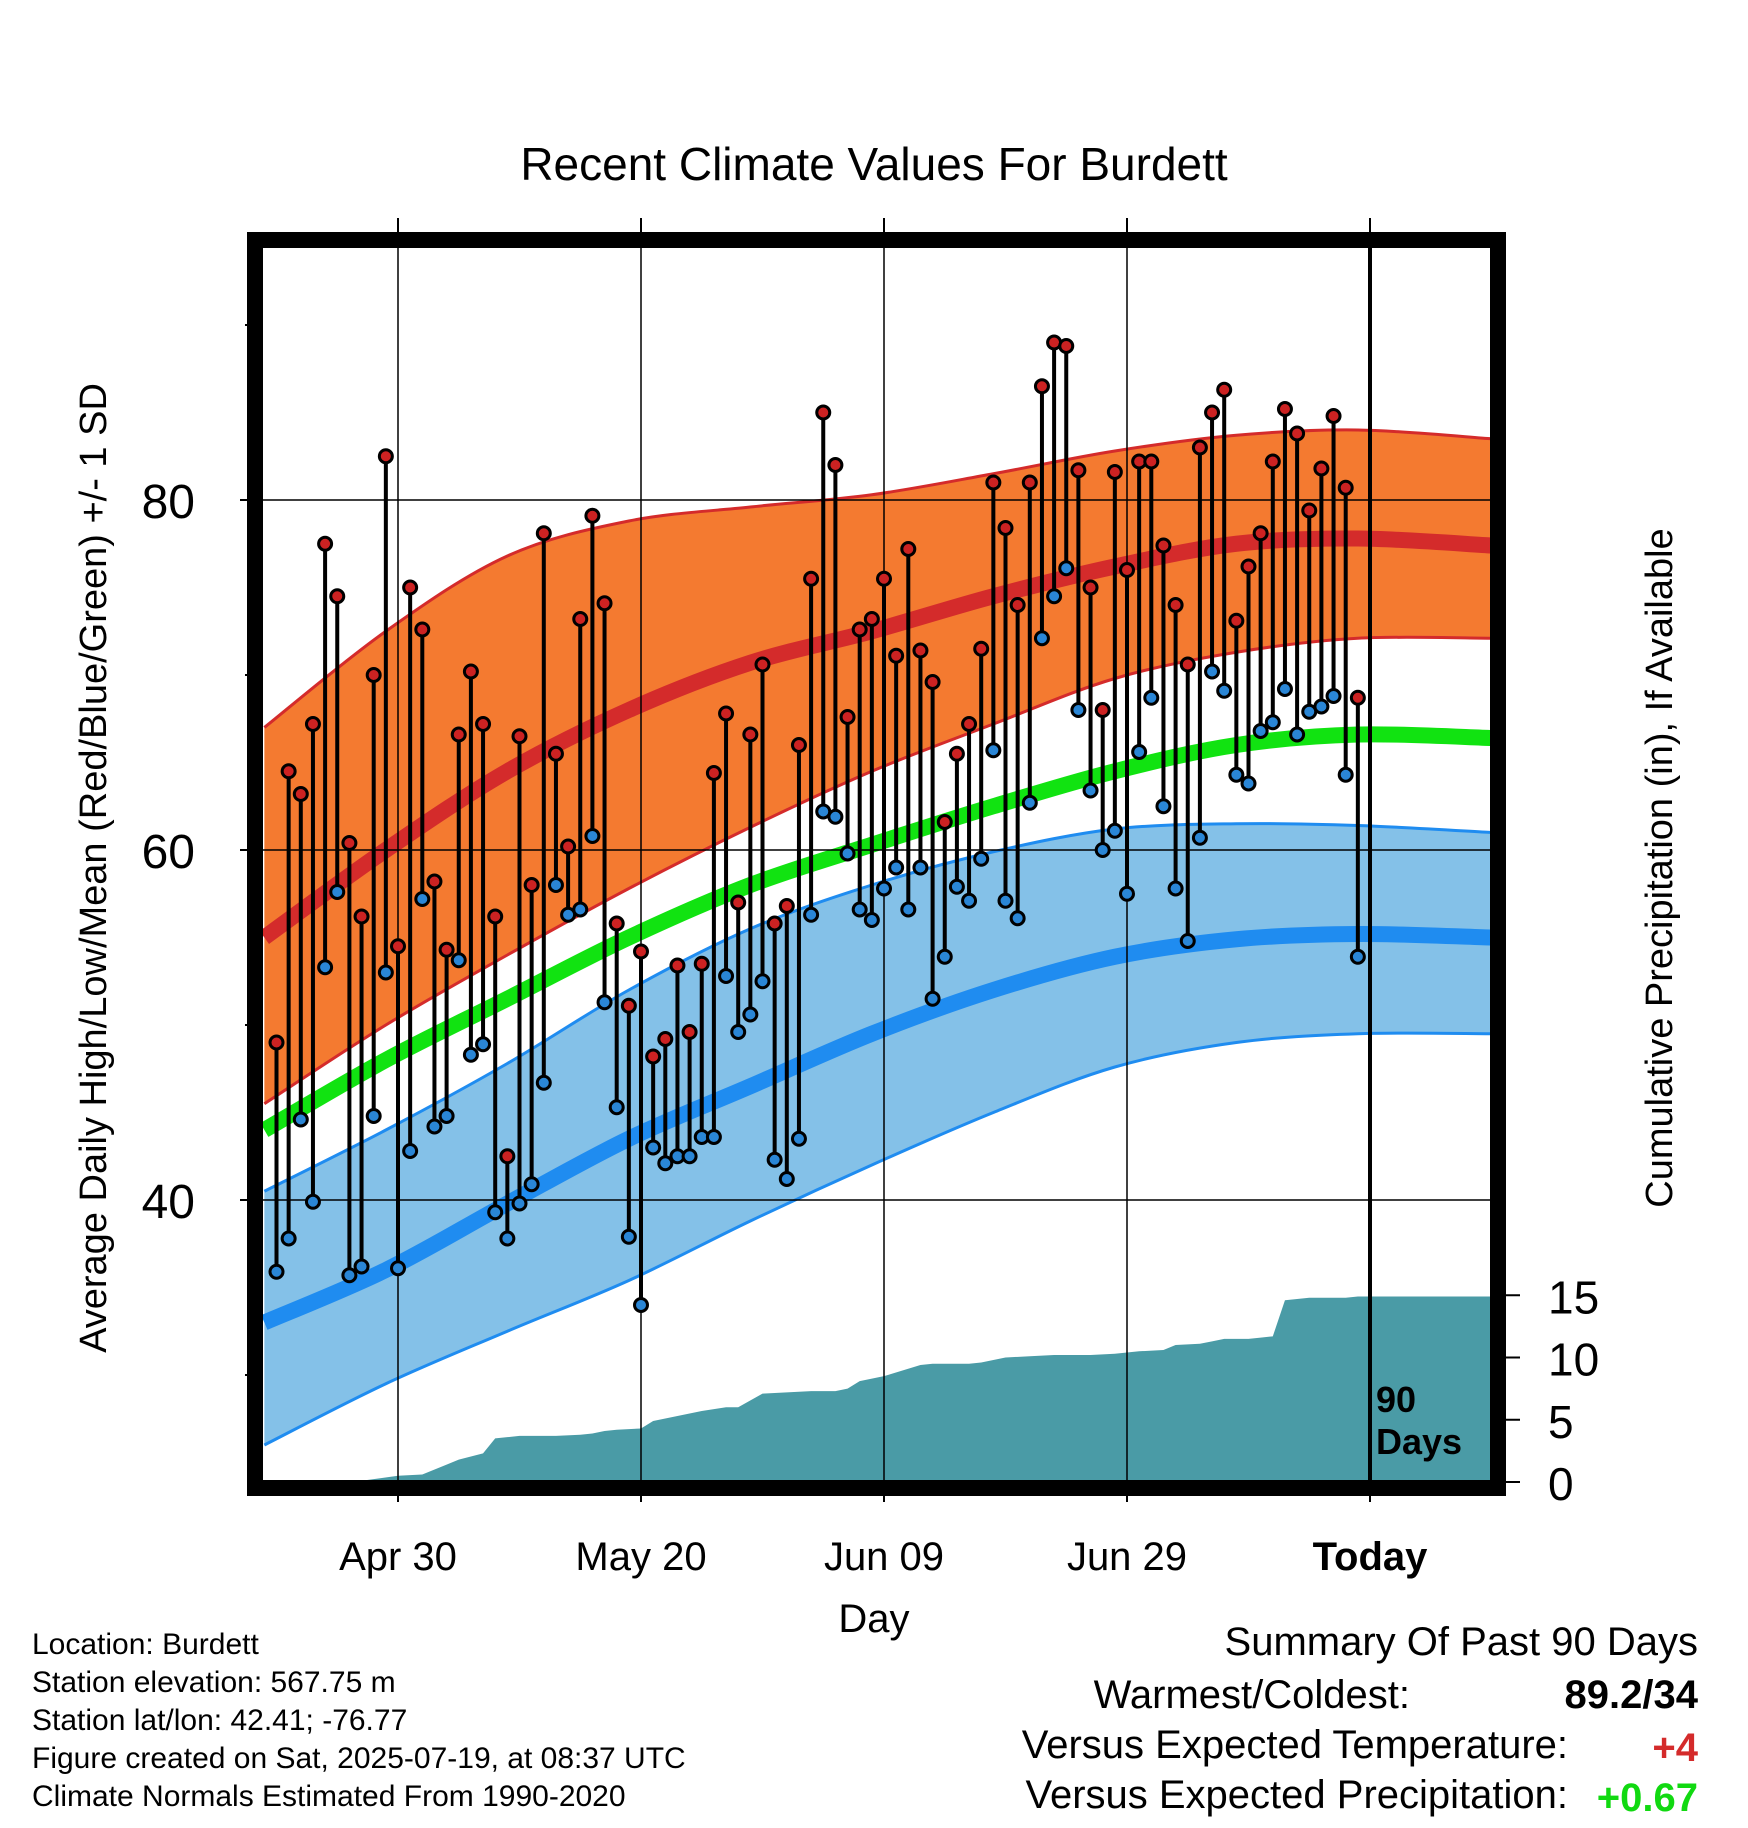 The width and height of the screenshot is (1748, 1828). What do you see at coordinates (1396, 1399) in the screenshot?
I see `today-marker-line: 90` at bounding box center [1396, 1399].